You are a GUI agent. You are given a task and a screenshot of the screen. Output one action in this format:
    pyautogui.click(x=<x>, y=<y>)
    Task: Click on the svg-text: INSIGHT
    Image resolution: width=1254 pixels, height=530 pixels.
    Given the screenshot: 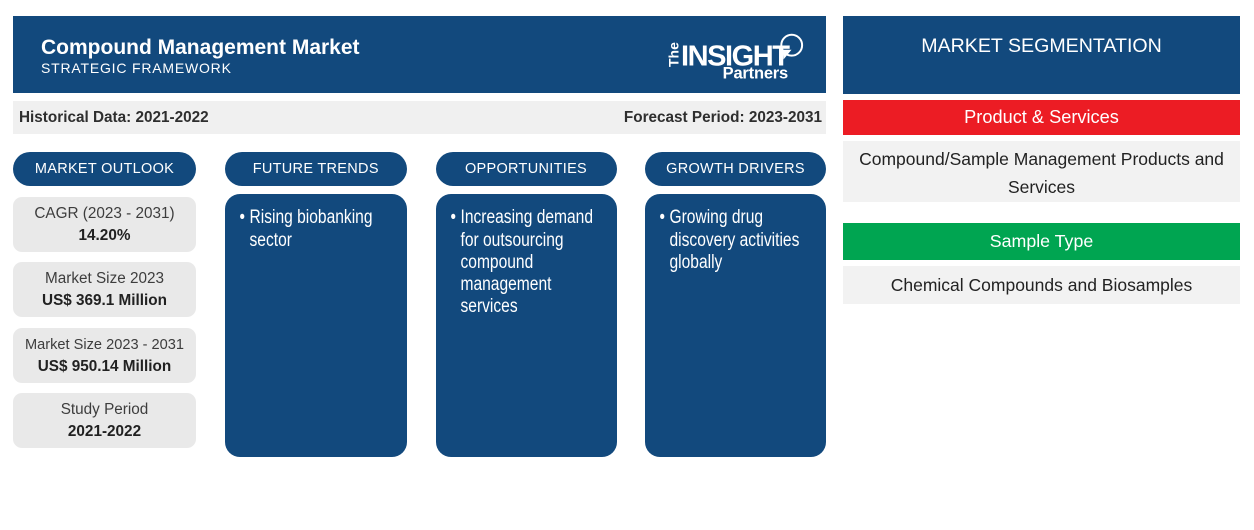 What is the action you would take?
    pyautogui.click(x=735, y=57)
    